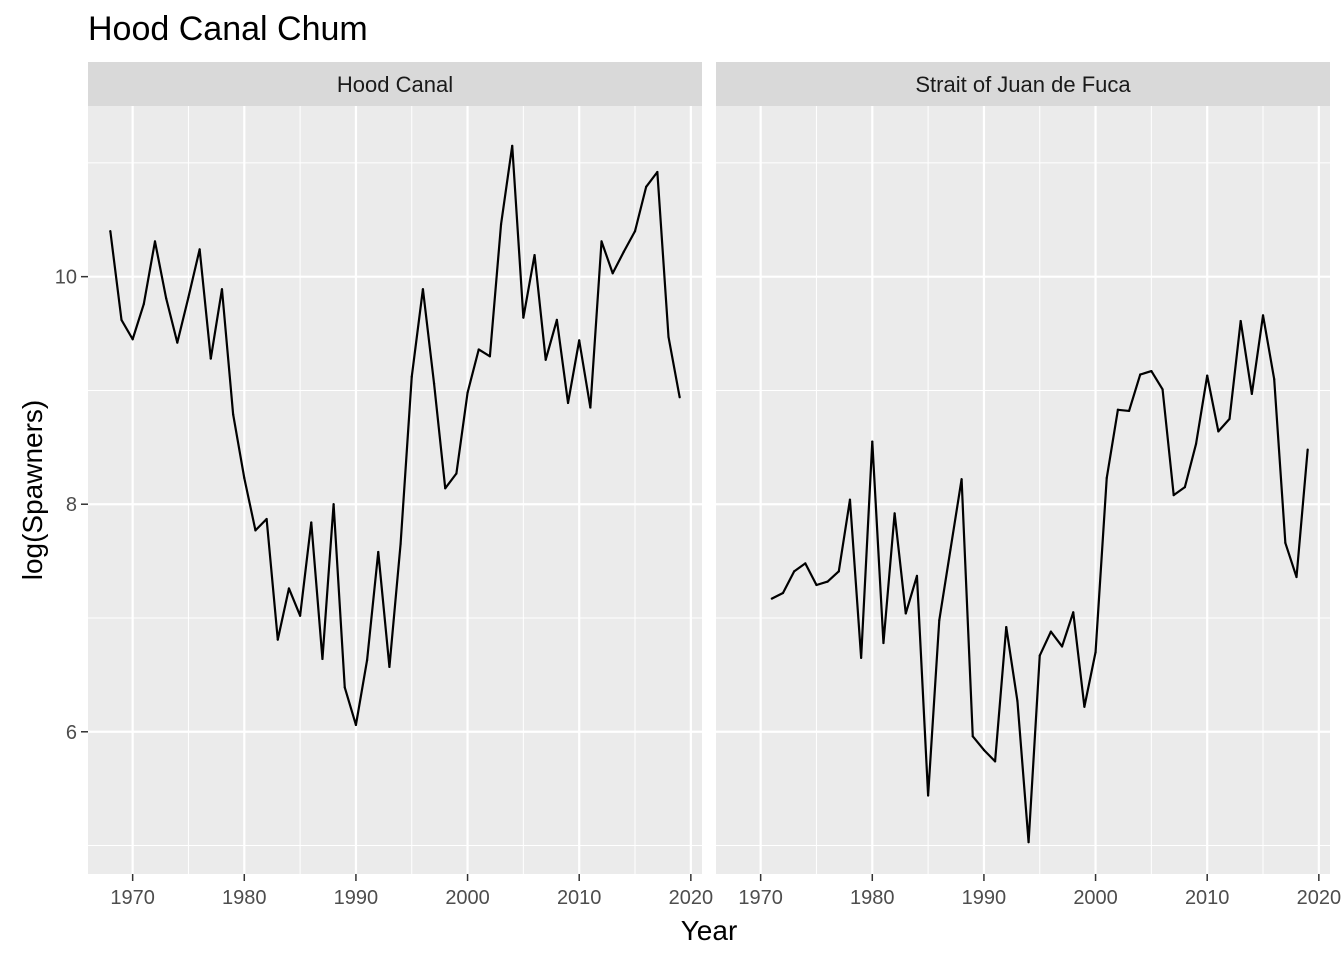 This screenshot has height=960, width=1344. What do you see at coordinates (709, 930) in the screenshot?
I see `x-axis-title: Year` at bounding box center [709, 930].